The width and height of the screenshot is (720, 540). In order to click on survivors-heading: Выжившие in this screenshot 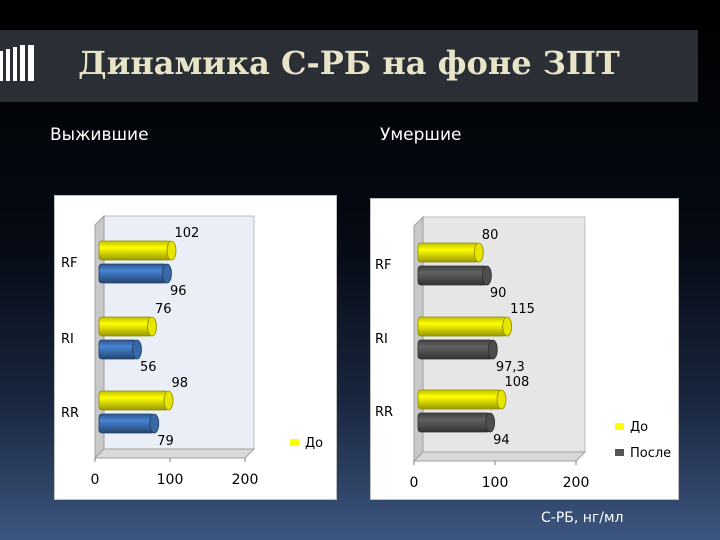, I will do `click(99, 135)`.